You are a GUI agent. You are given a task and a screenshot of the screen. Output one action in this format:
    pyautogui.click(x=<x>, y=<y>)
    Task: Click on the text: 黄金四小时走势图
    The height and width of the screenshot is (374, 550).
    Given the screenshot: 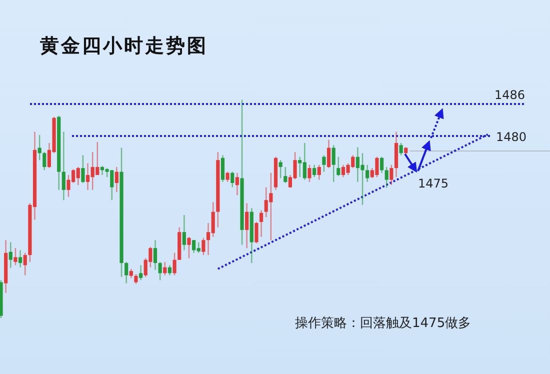 What is the action you would take?
    pyautogui.click(x=123, y=46)
    